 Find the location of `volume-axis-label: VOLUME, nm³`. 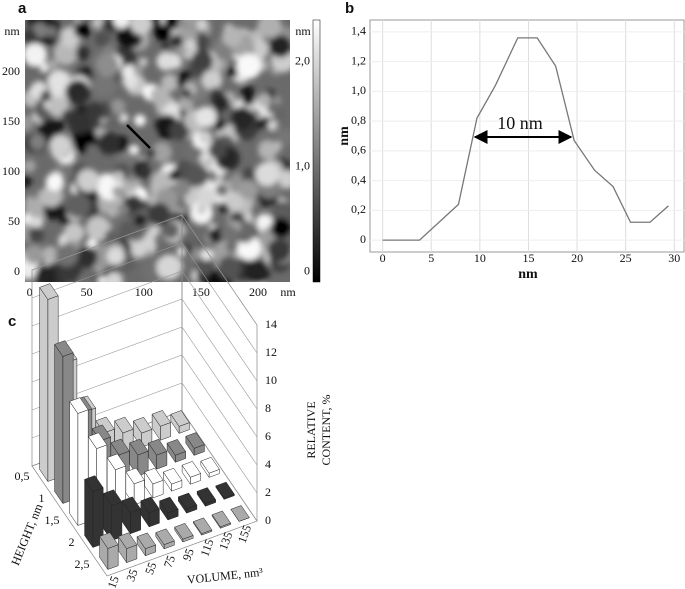

volume-axis-label: VOLUME, nm³ is located at coordinates (225, 576).